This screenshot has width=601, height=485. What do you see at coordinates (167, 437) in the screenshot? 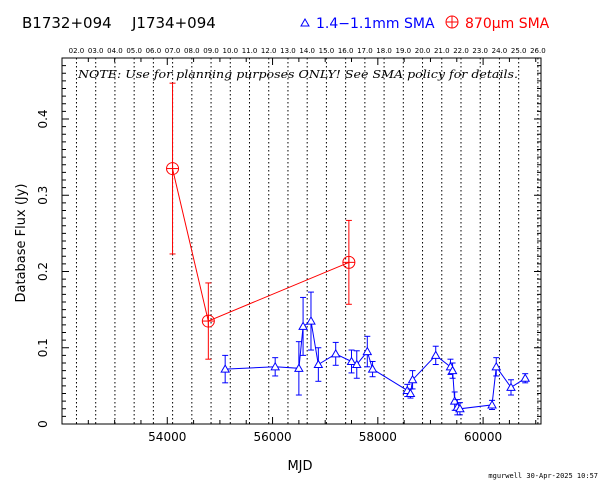
I see `x-tick-label: 54000` at bounding box center [167, 437].